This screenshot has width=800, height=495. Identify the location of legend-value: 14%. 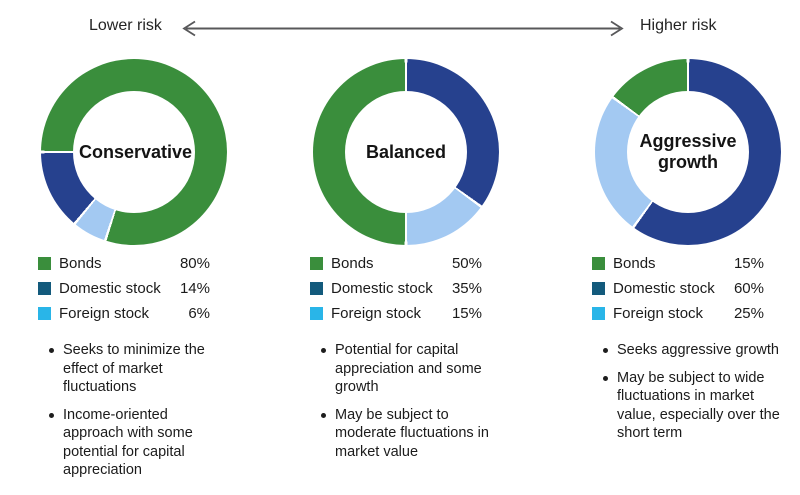
(194, 288).